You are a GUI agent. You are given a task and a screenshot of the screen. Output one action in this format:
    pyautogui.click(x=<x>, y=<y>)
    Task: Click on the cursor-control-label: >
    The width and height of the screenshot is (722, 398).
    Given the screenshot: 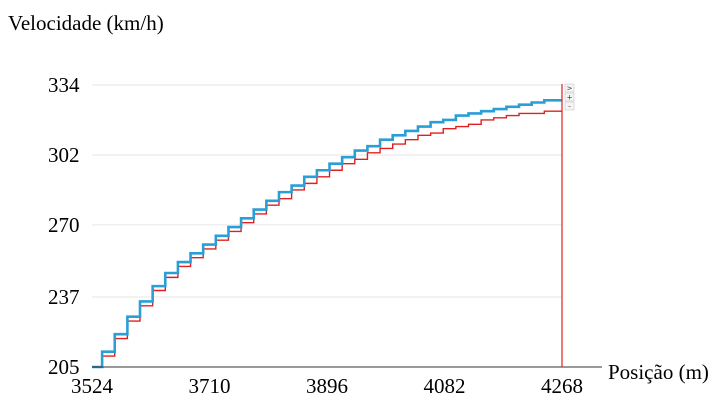 What is the action you would take?
    pyautogui.click(x=570, y=89)
    